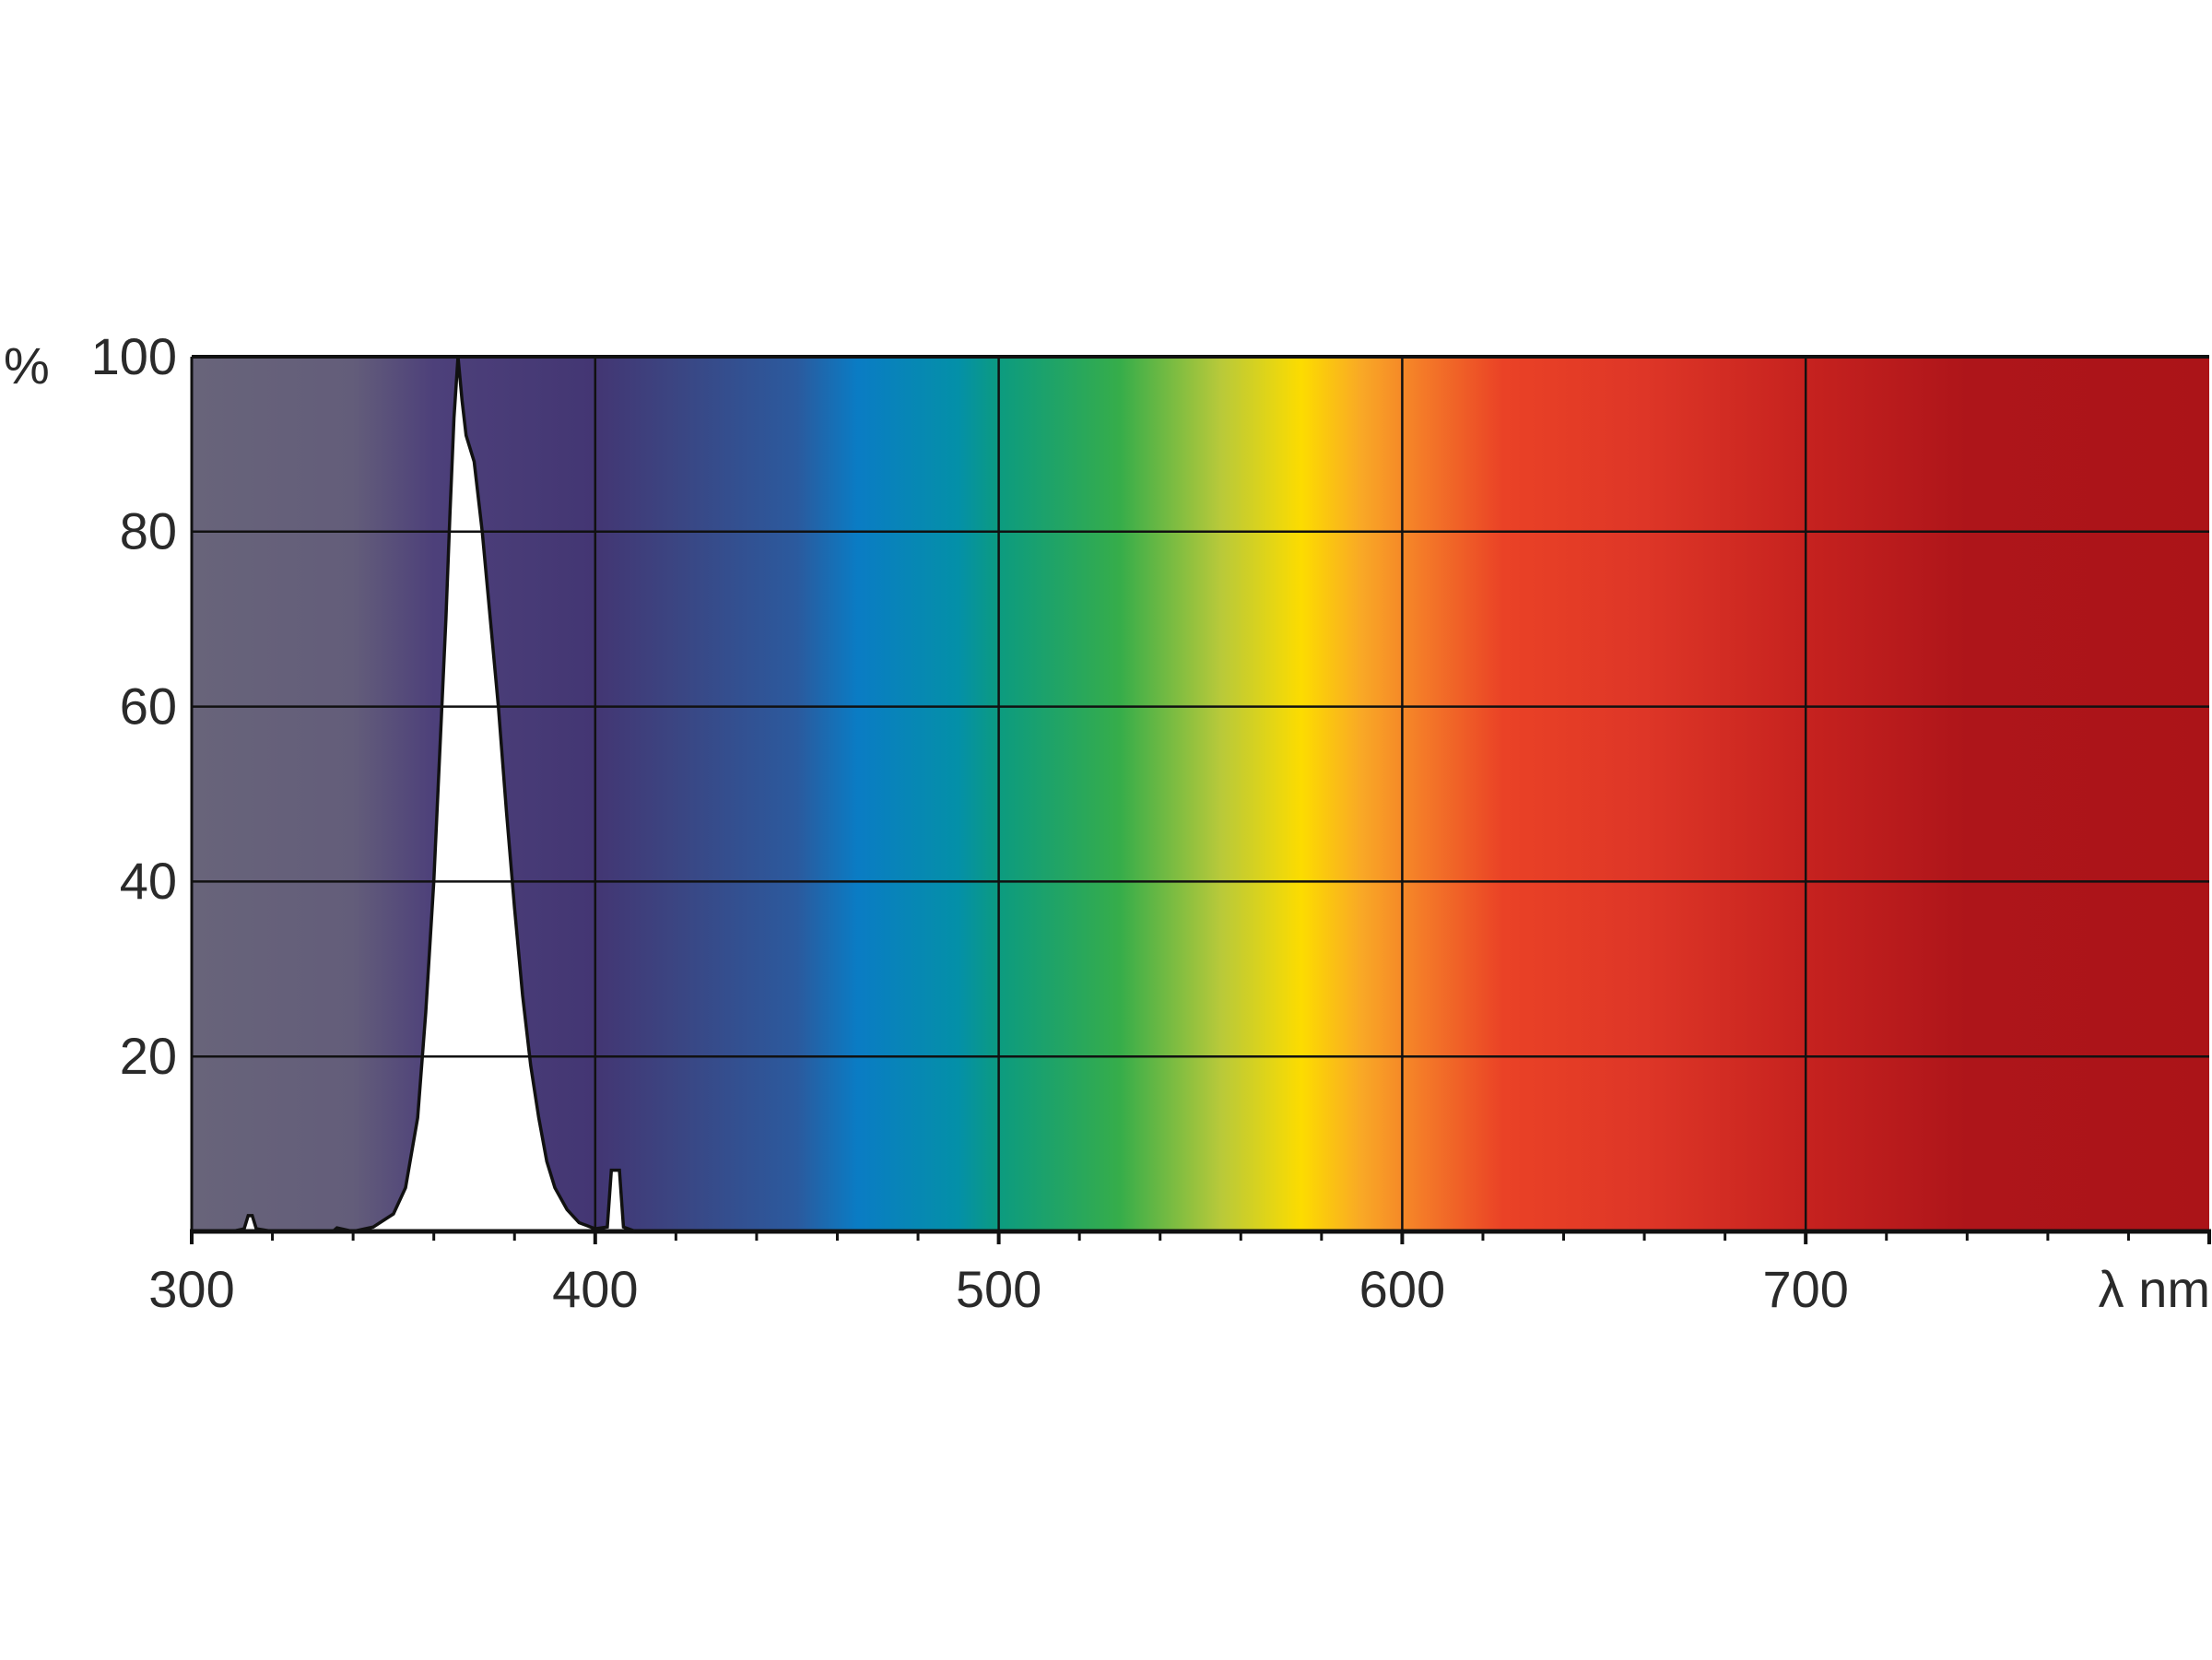  Describe the element at coordinates (148, 1056) in the screenshot. I see `y-tick-label: 20` at that location.